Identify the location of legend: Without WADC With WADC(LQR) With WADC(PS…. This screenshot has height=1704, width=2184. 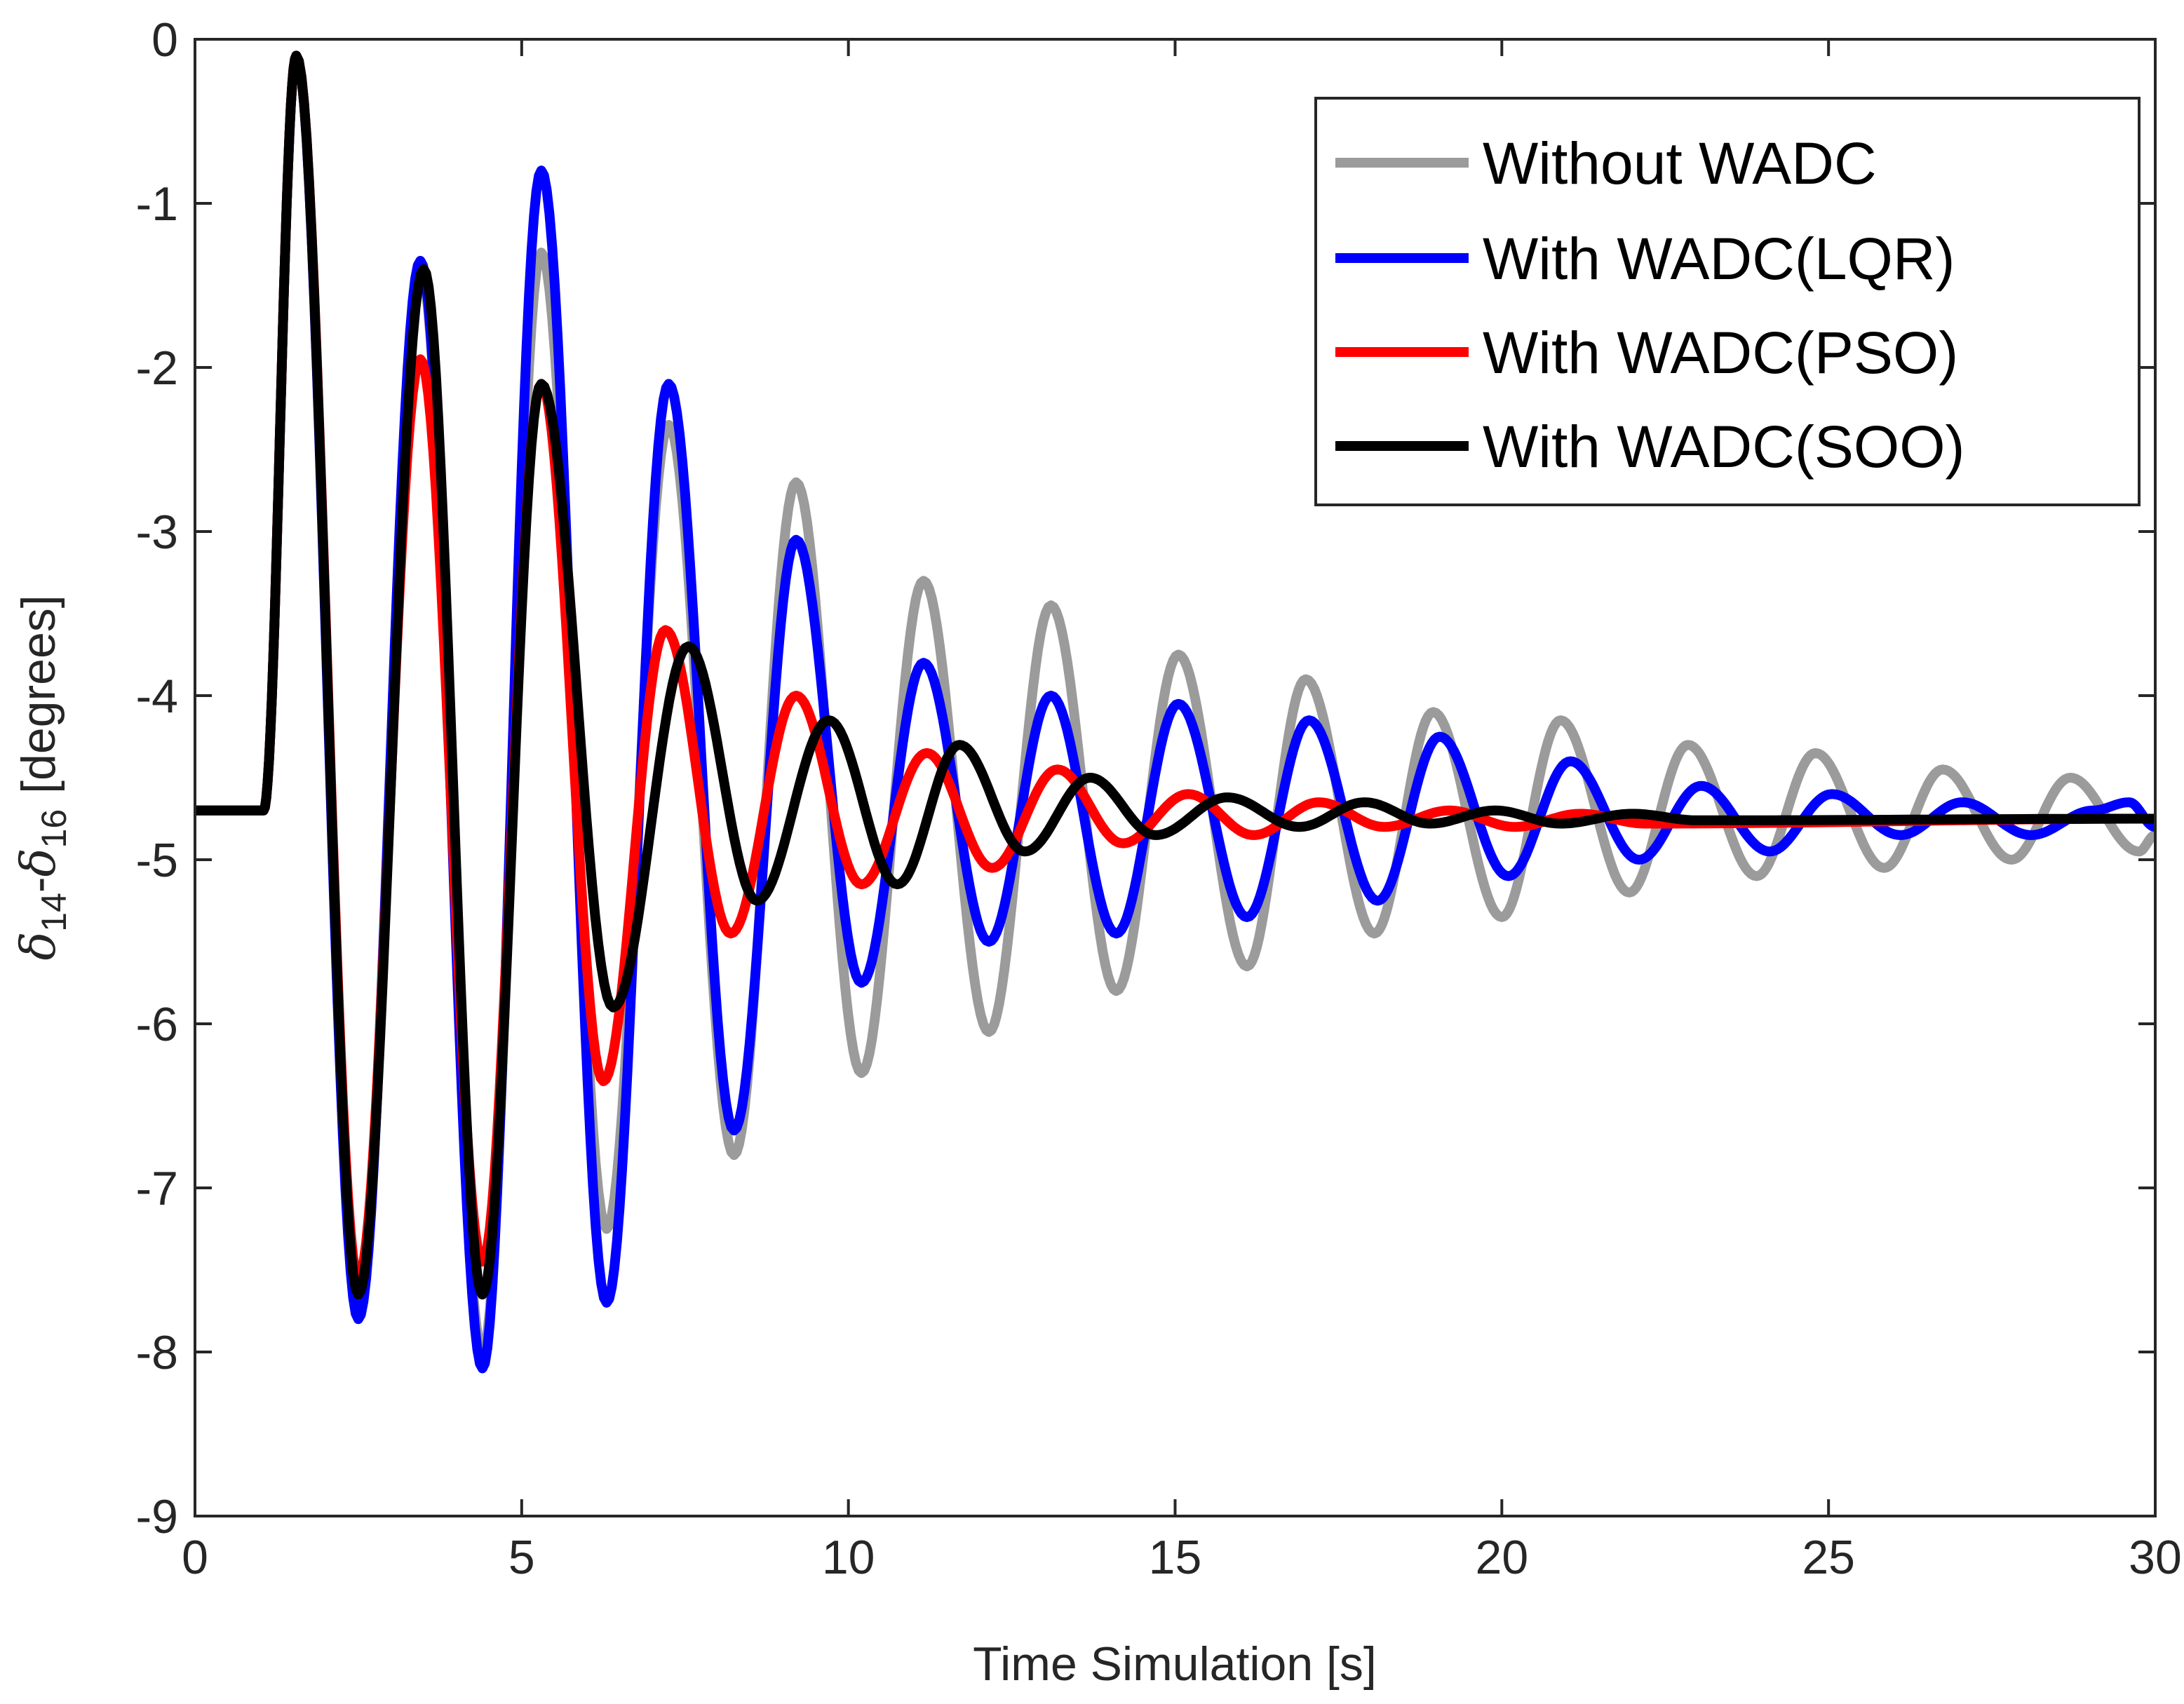
(1727, 301).